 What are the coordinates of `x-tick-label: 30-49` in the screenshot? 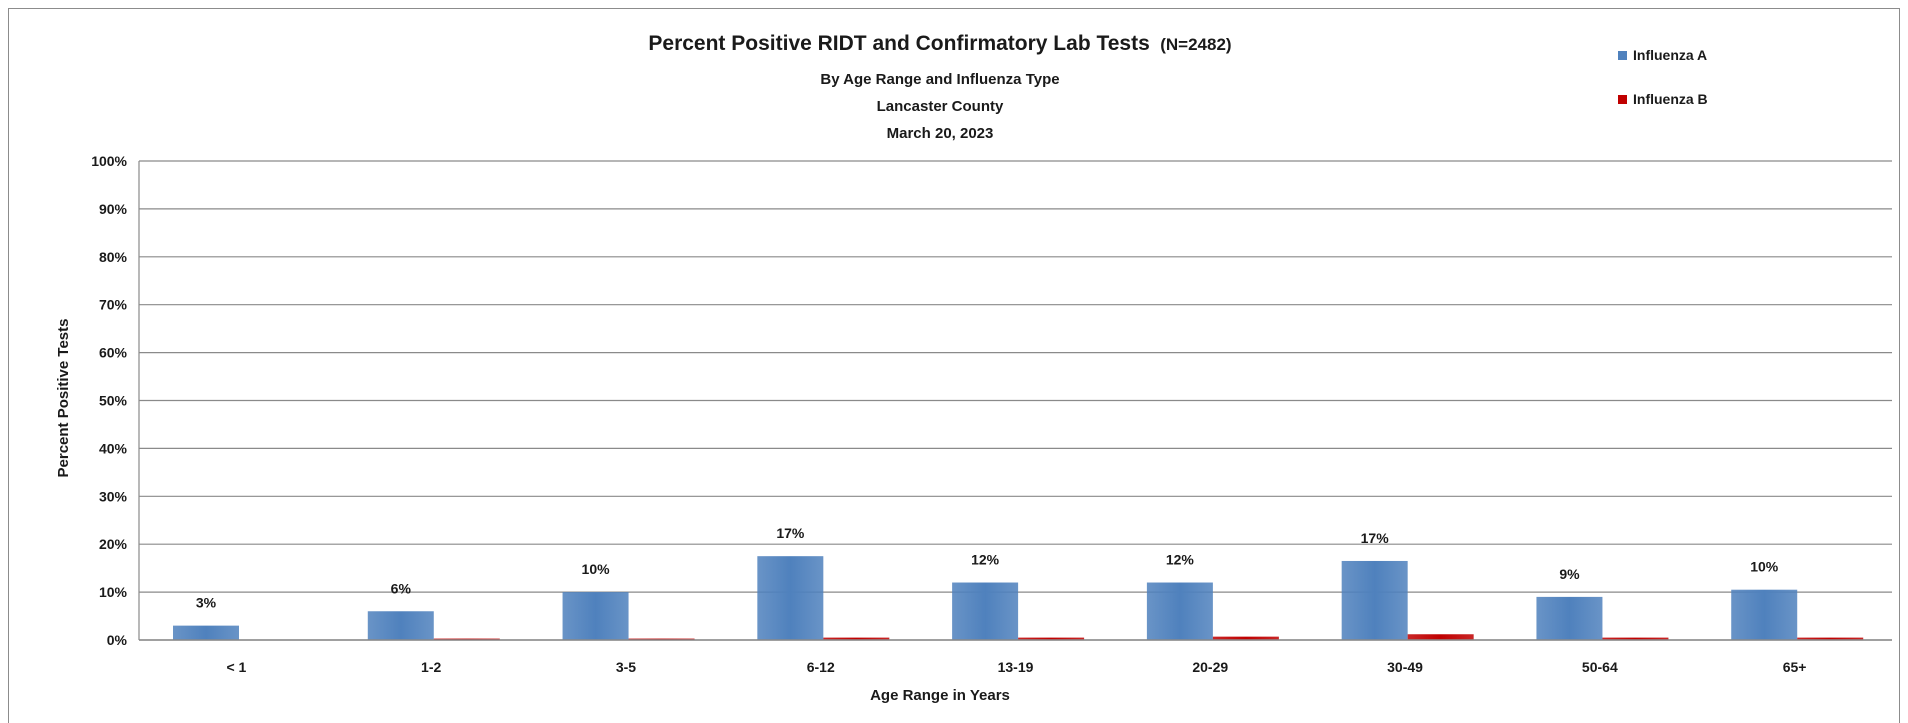 It's located at (1405, 667).